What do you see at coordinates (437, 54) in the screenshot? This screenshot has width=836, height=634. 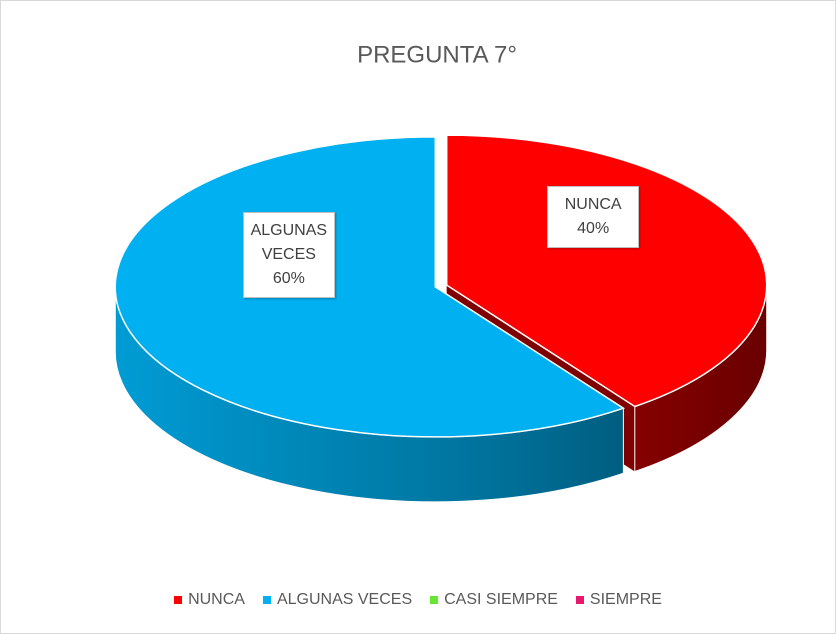 I see `chart-title: PREGUNTA 7°` at bounding box center [437, 54].